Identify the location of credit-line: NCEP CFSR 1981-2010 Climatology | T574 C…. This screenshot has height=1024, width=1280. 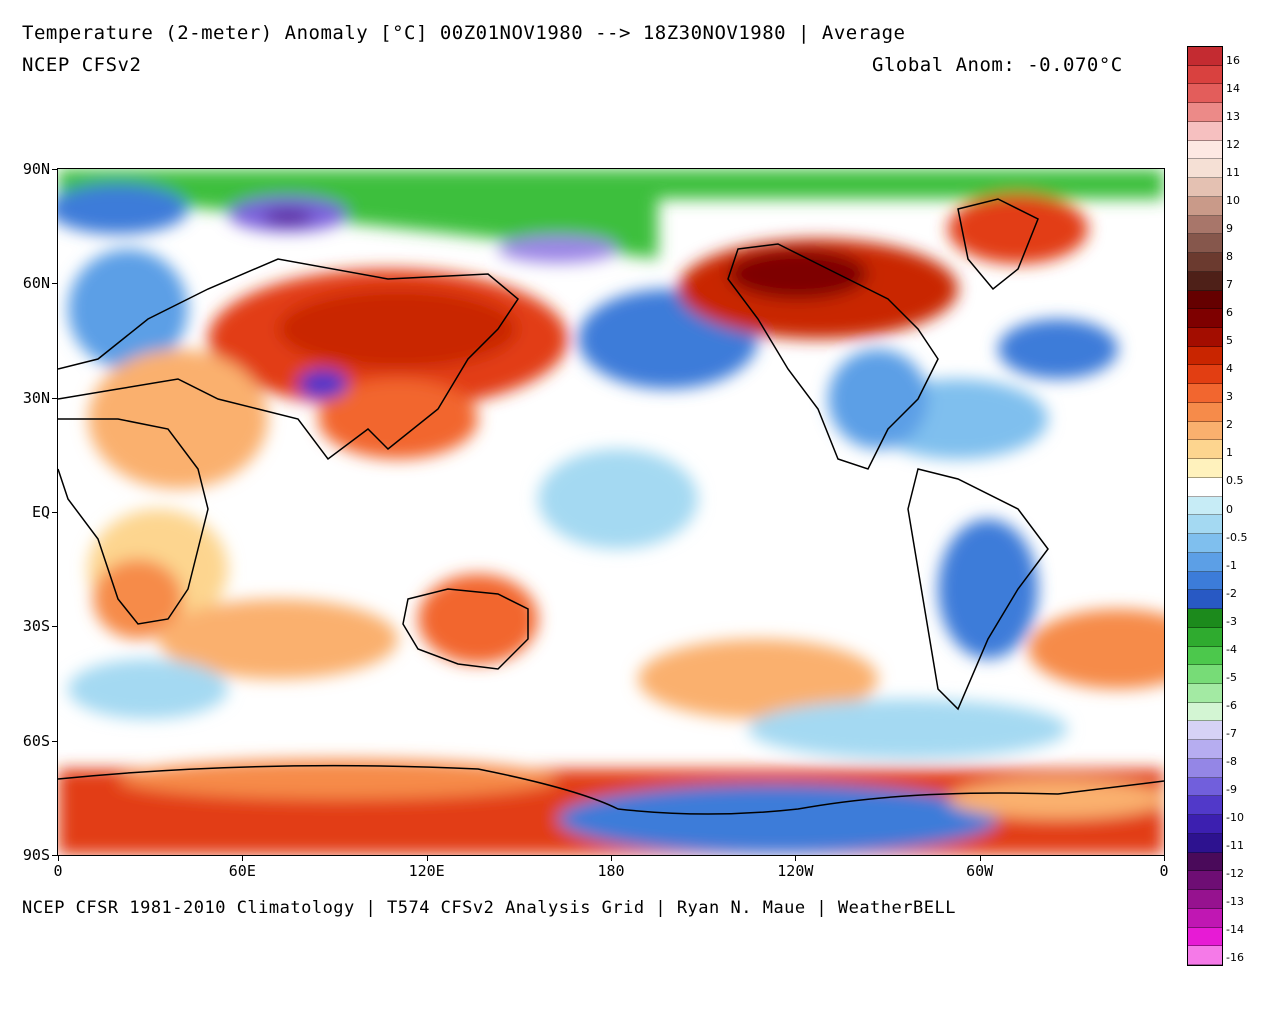
(489, 908).